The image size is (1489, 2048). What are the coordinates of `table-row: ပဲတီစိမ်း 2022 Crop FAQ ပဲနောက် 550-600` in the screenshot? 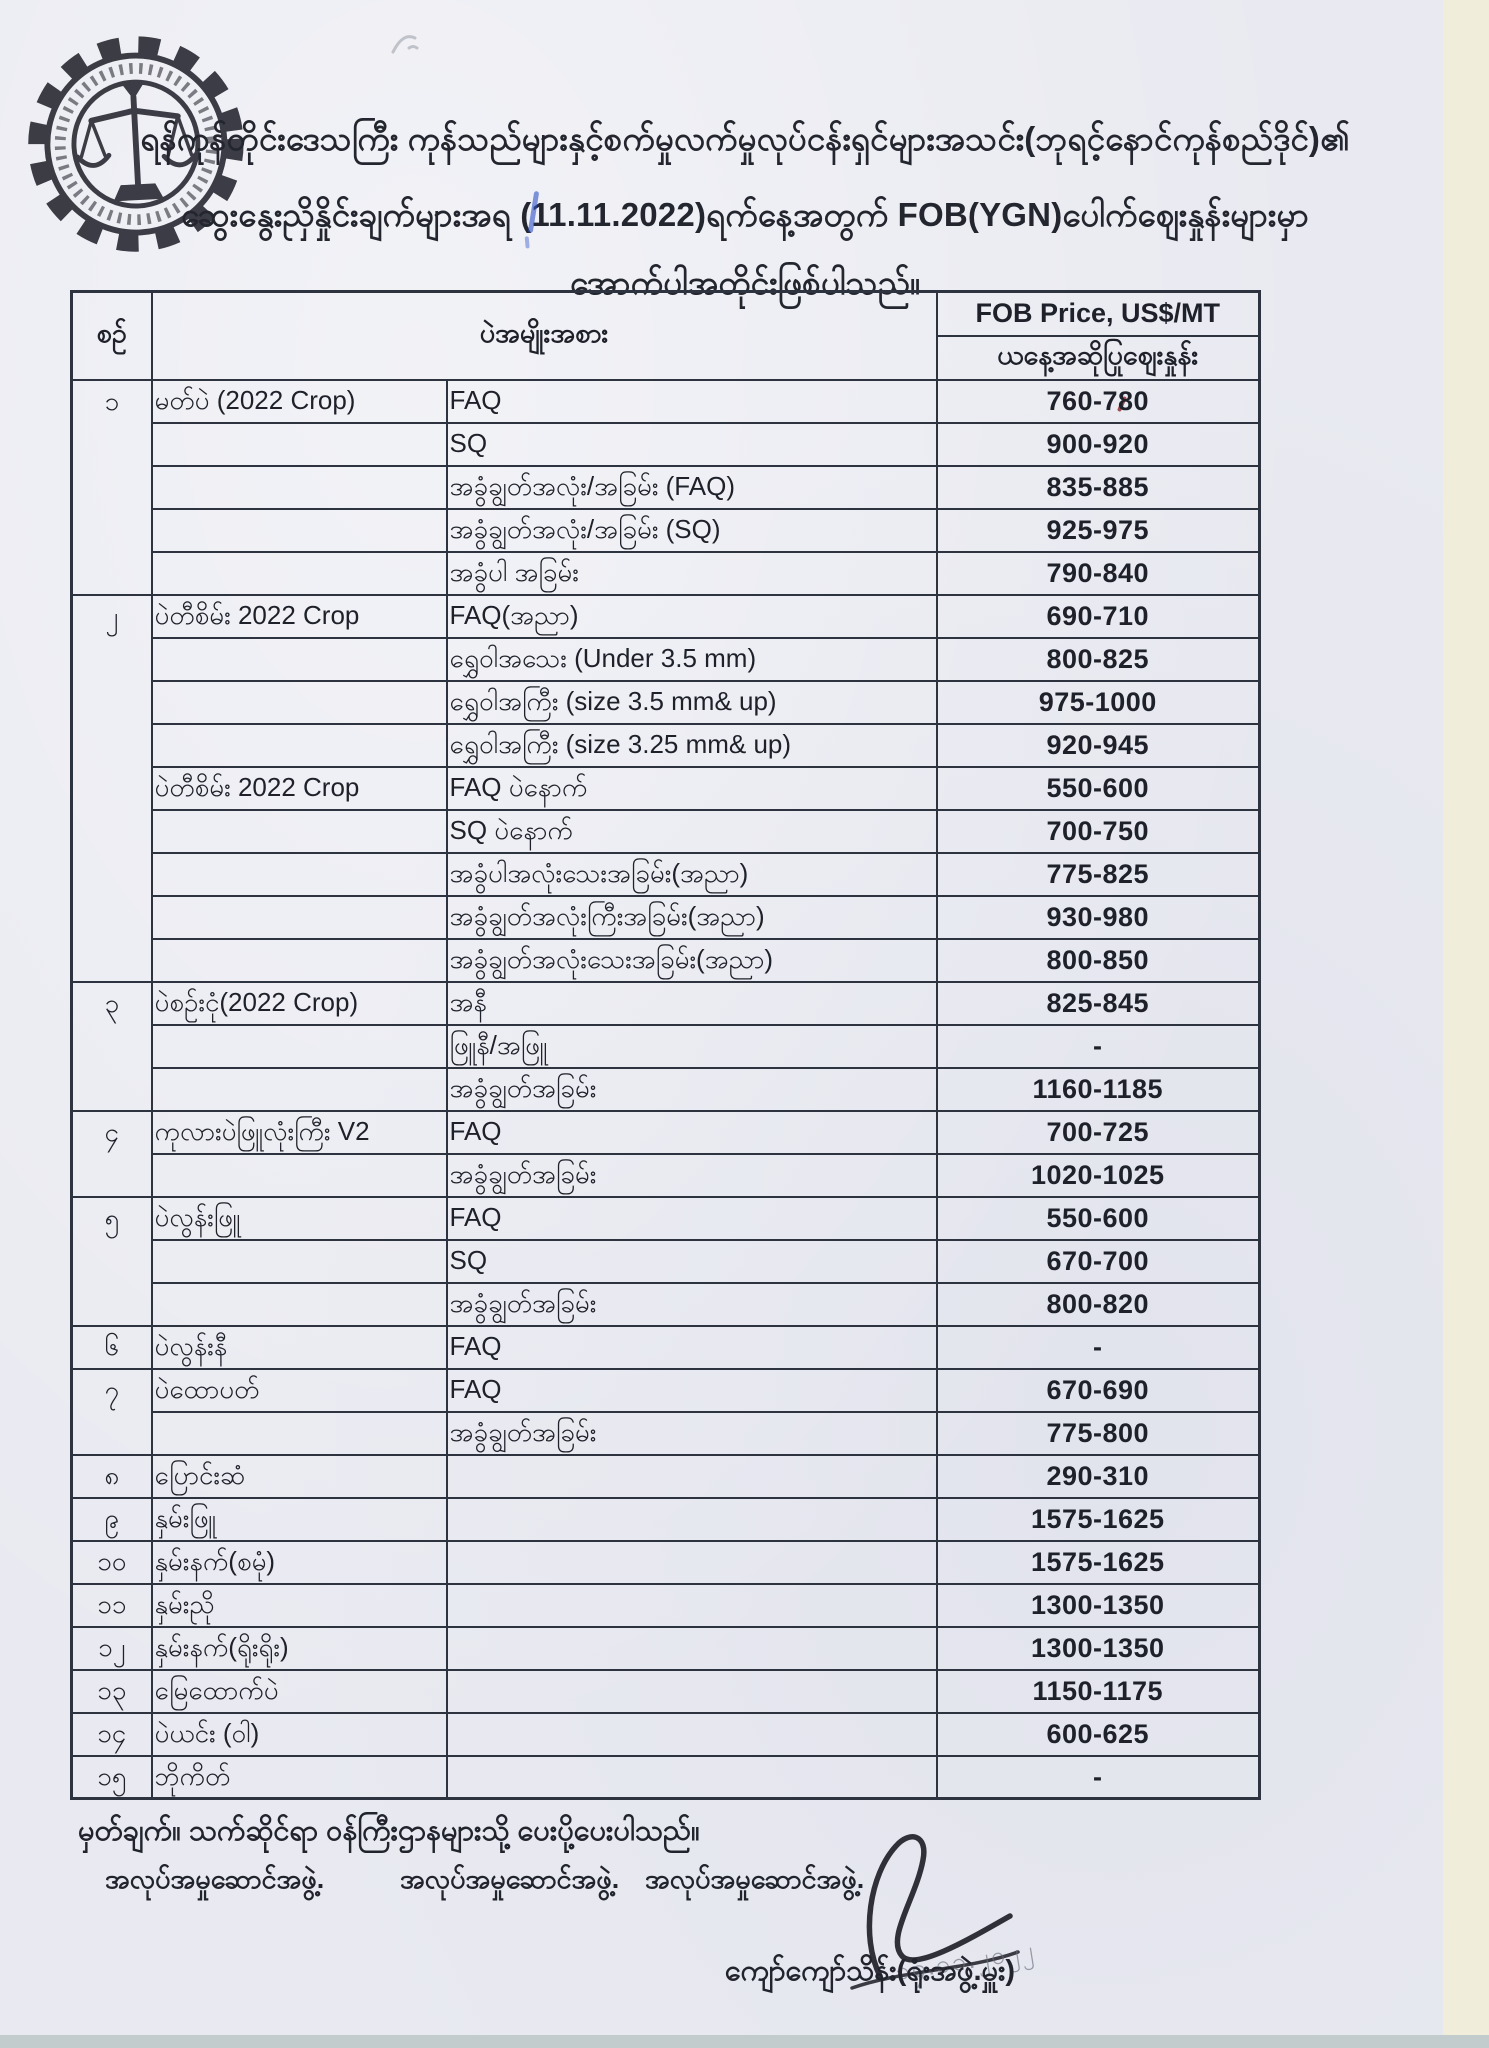 It's located at (665, 787).